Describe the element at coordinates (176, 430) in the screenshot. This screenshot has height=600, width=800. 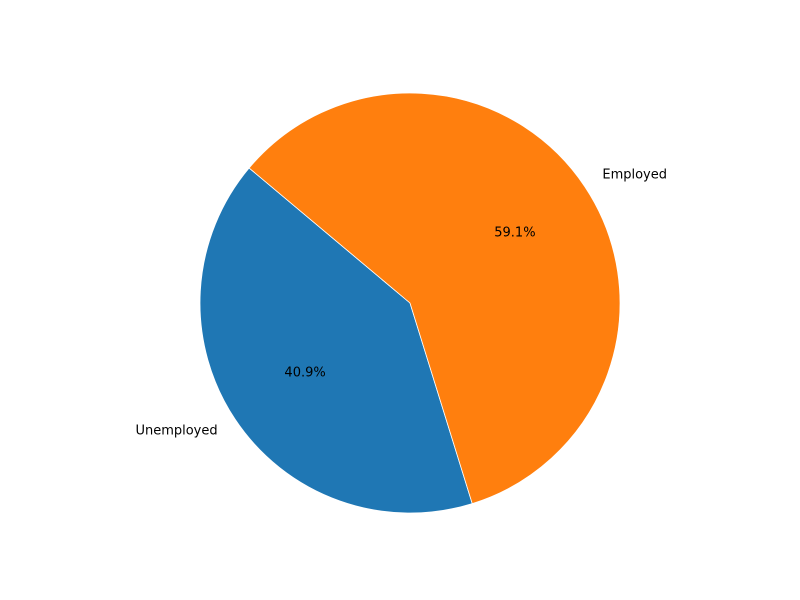
I see `slice-label-unemployed: Unemployed` at that location.